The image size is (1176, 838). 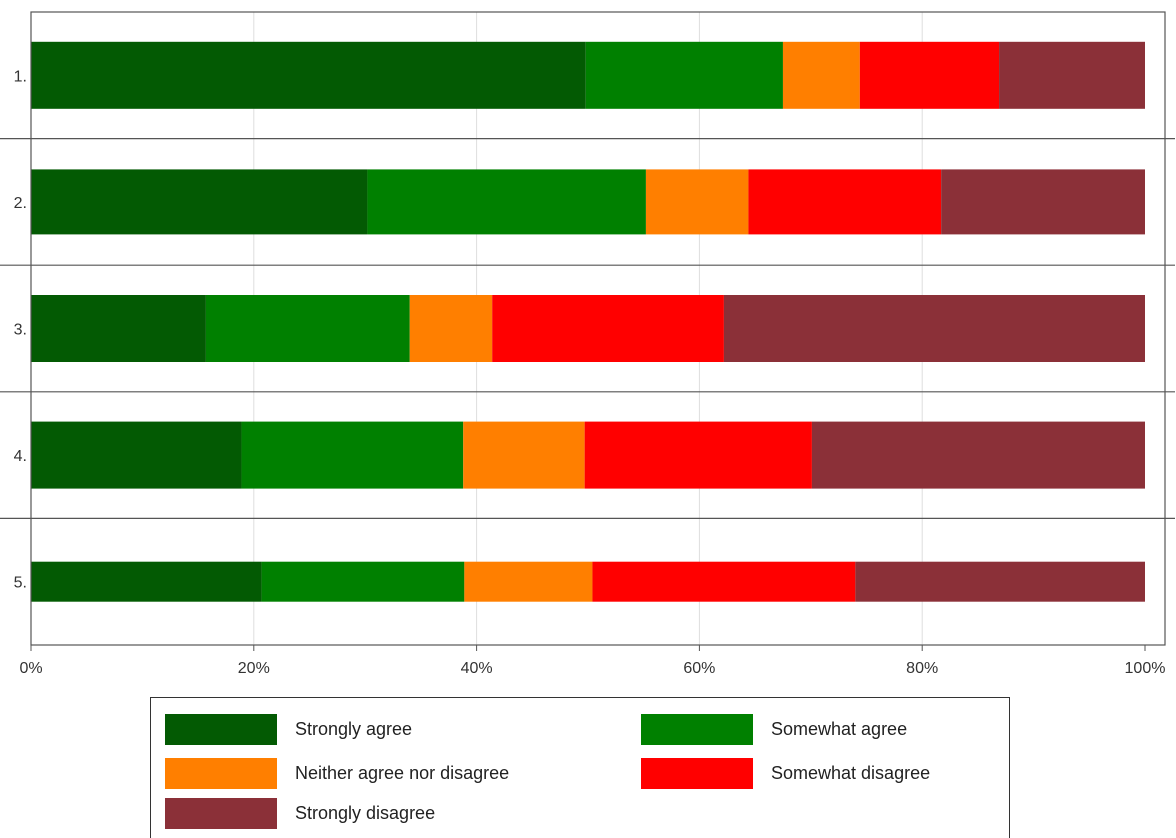 What do you see at coordinates (30, 668) in the screenshot?
I see `x-tick-label: 0%` at bounding box center [30, 668].